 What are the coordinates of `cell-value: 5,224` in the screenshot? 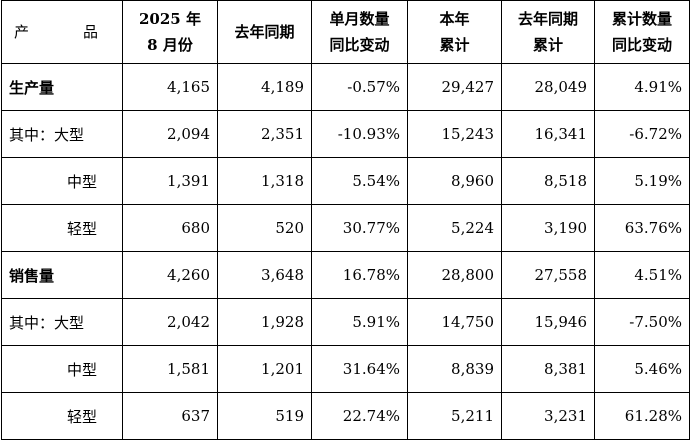 It's located at (454, 228).